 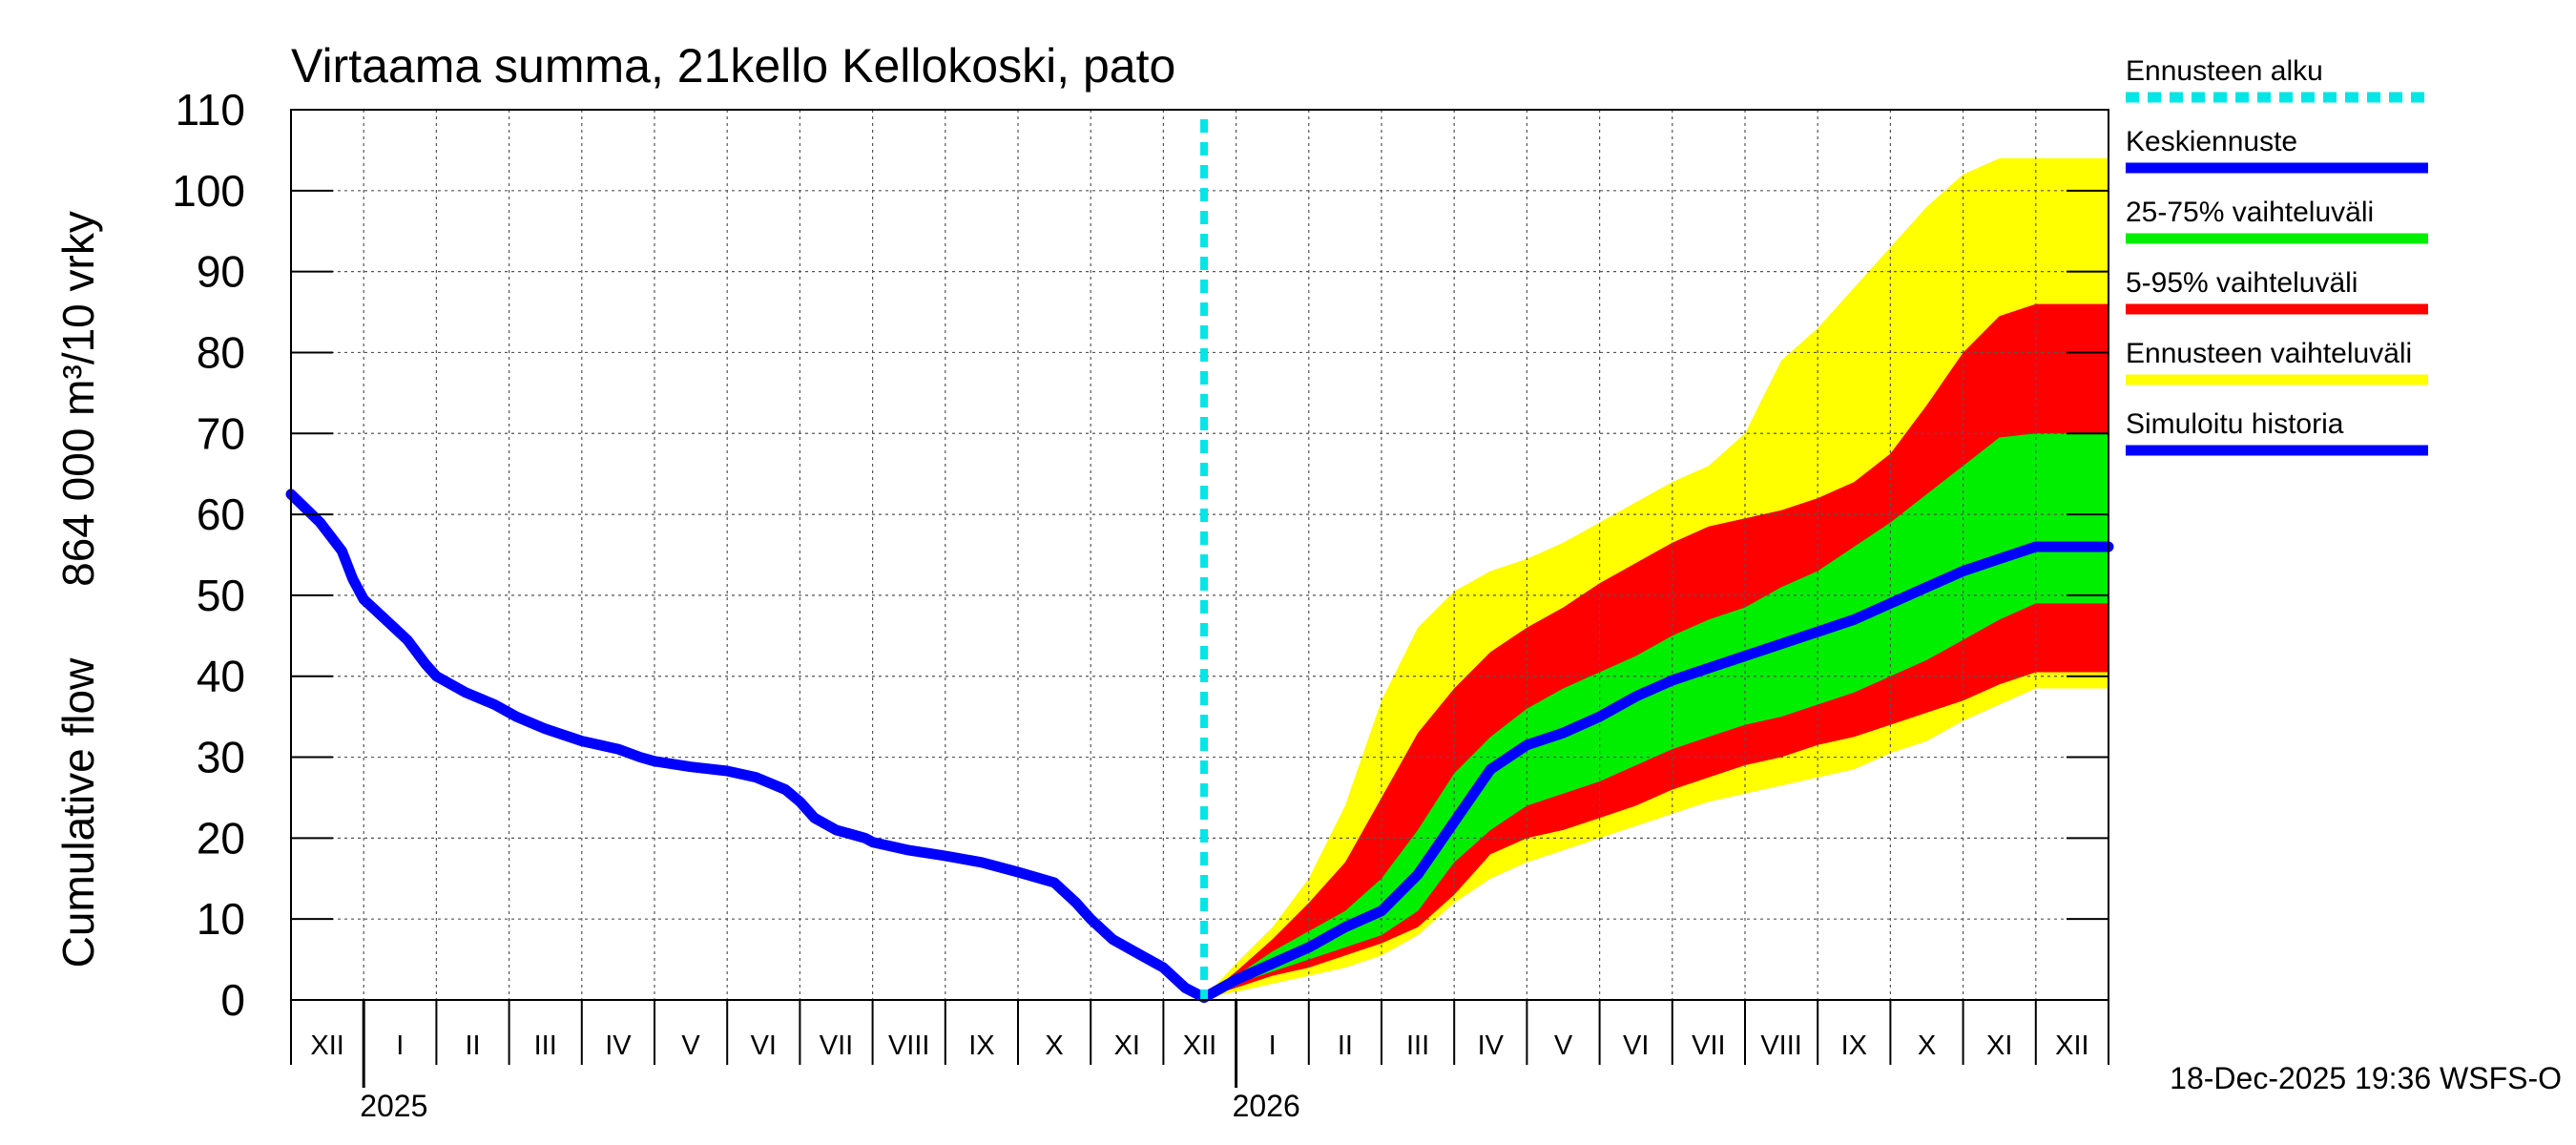 What do you see at coordinates (210, 110) in the screenshot?
I see `y-tick-label: 110` at bounding box center [210, 110].